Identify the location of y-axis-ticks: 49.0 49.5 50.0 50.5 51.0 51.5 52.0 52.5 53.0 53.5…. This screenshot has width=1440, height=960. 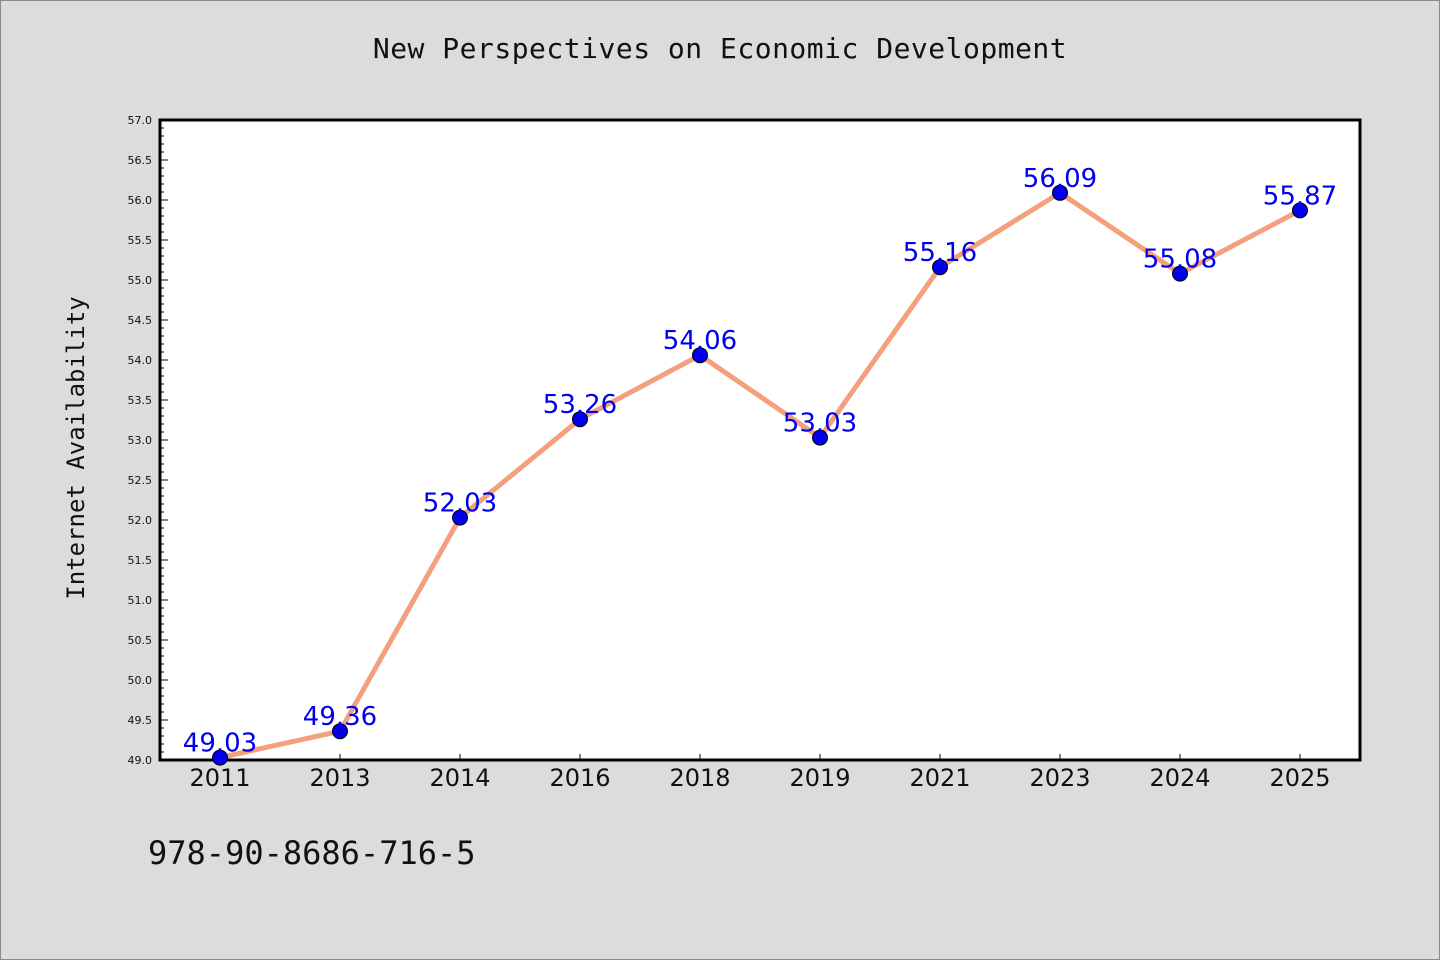
(148, 440).